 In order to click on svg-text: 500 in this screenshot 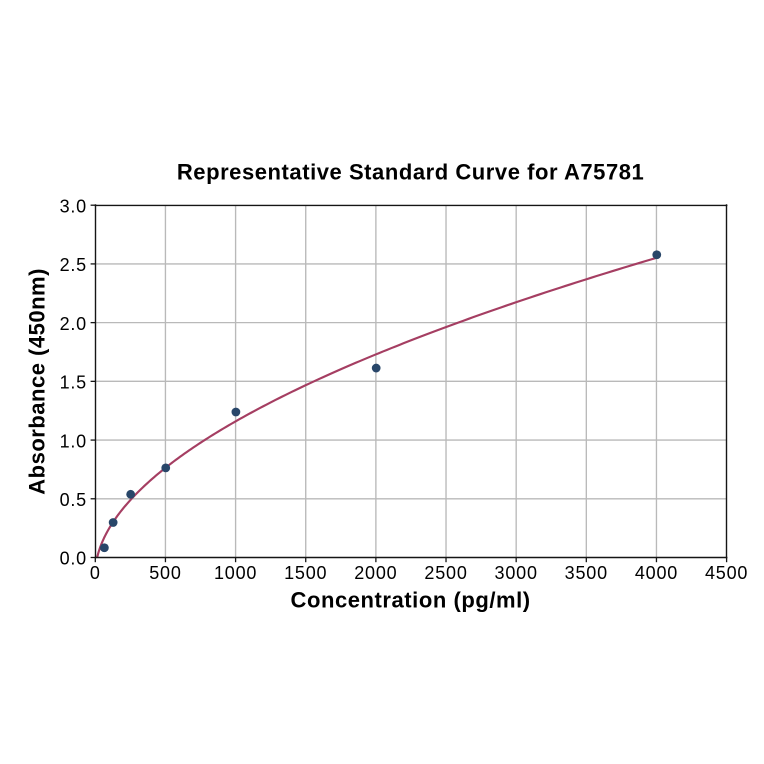, I will do `click(165, 573)`.